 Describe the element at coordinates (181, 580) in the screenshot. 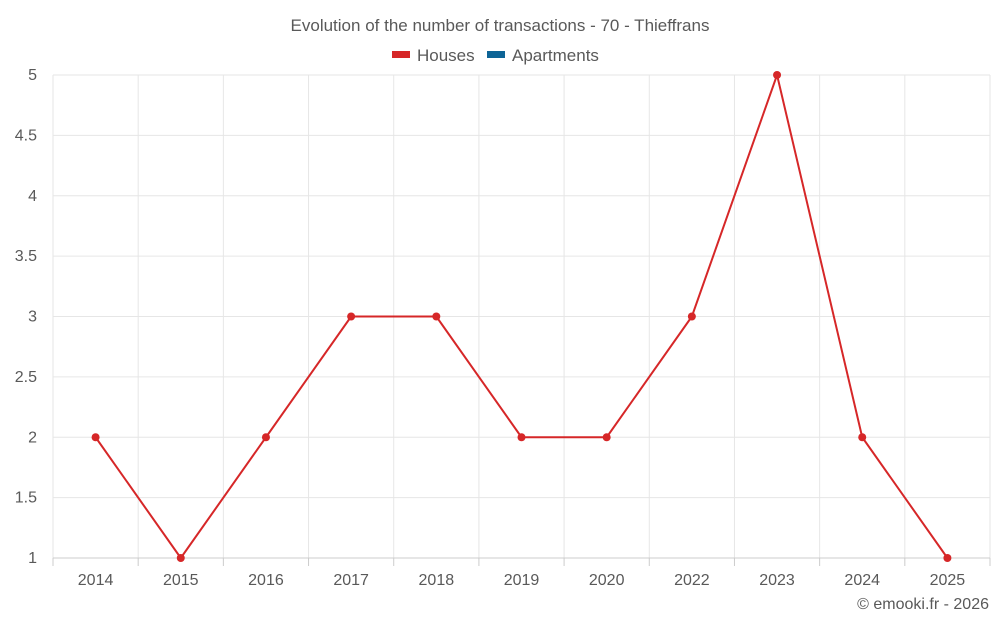

I see `x-tick-label: 2015` at that location.